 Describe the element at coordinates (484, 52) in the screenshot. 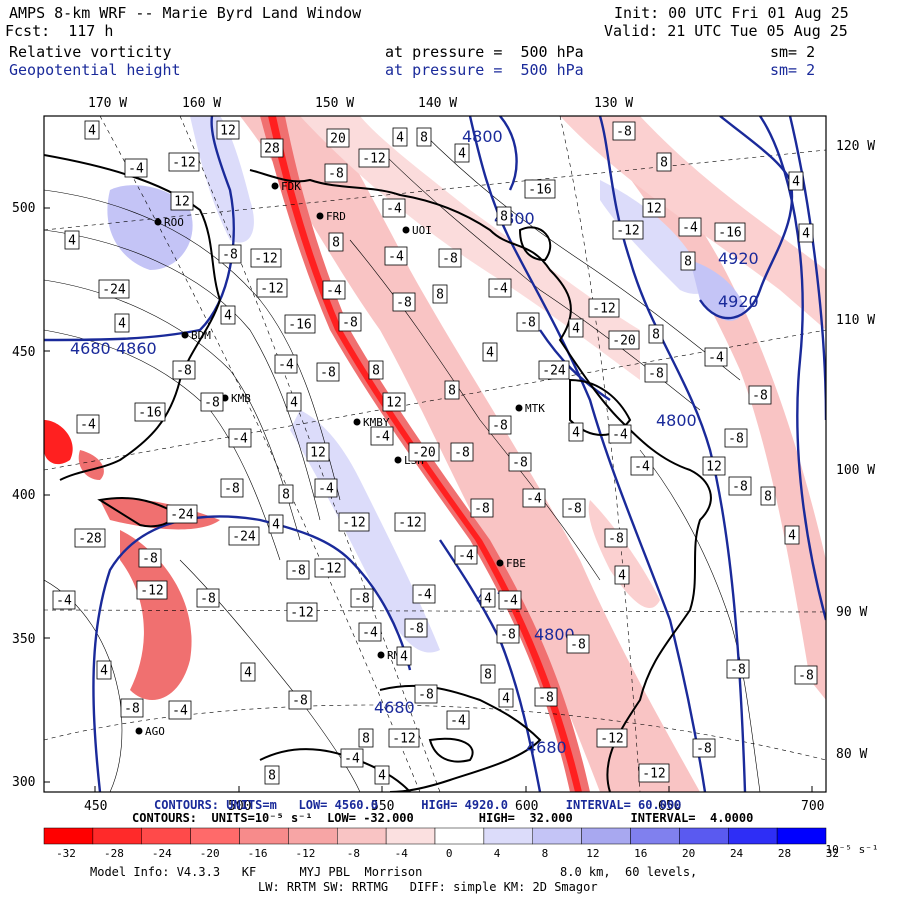

I see `field1-level: at pressure = 500 hPa` at that location.